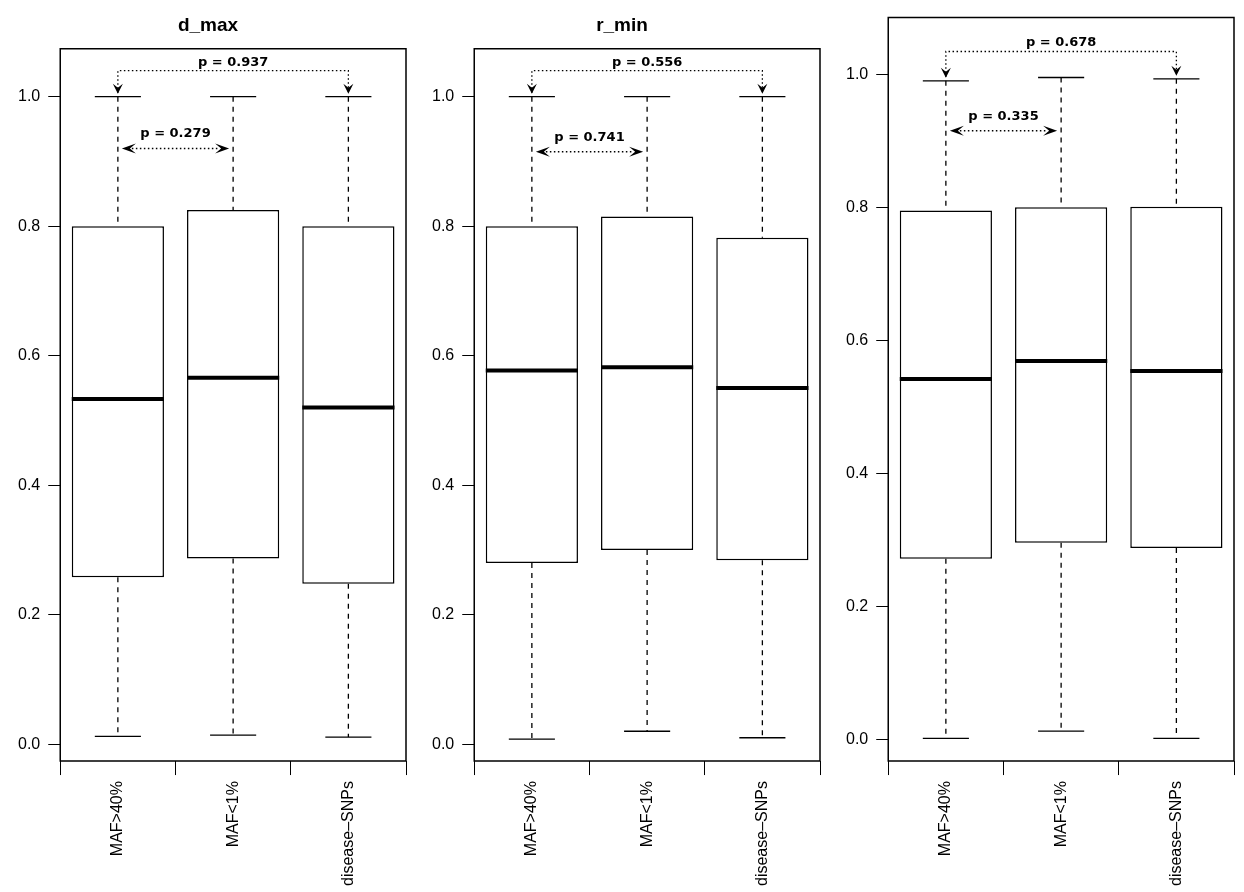  I want to click on annotation: p = 0.678, so click(1061, 42).